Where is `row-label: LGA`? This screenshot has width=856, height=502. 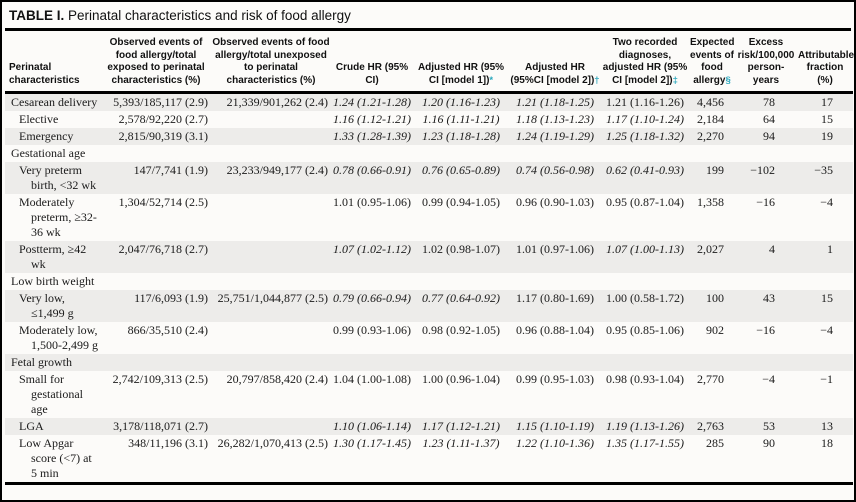 row-label: LGA is located at coordinates (31, 426).